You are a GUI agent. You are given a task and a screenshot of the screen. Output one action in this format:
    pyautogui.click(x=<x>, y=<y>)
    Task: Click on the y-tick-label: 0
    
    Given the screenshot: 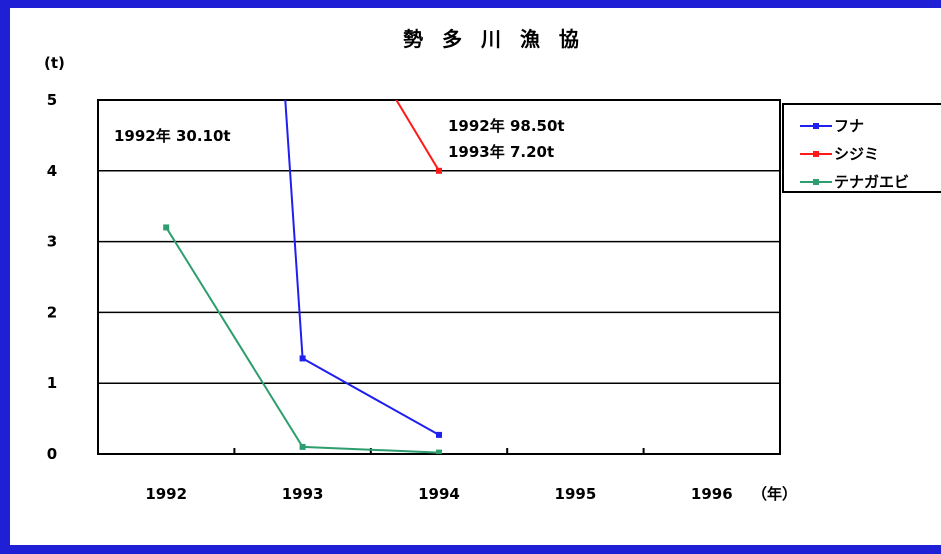 What is the action you would take?
    pyautogui.click(x=52, y=454)
    